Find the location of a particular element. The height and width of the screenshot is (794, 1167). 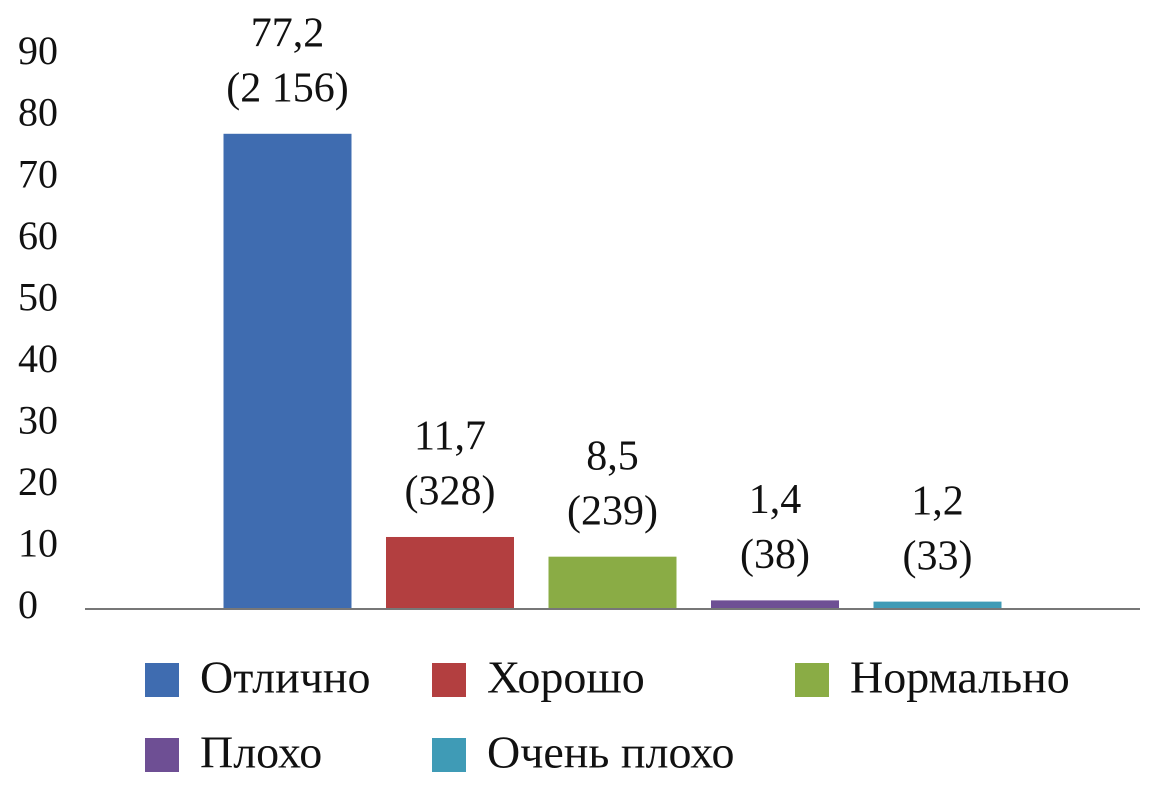

value-label: 1,4 is located at coordinates (775, 500).